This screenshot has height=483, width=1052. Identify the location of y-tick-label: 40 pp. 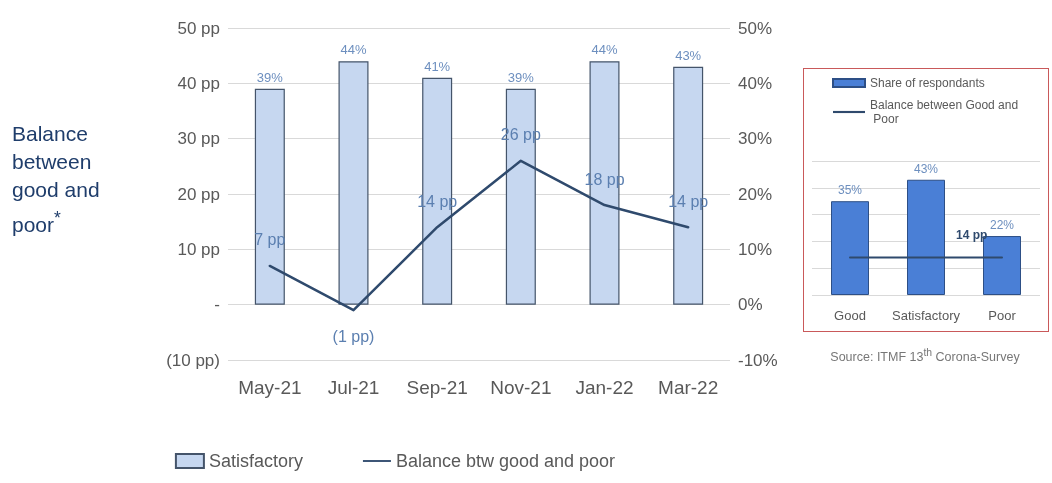
(198, 83).